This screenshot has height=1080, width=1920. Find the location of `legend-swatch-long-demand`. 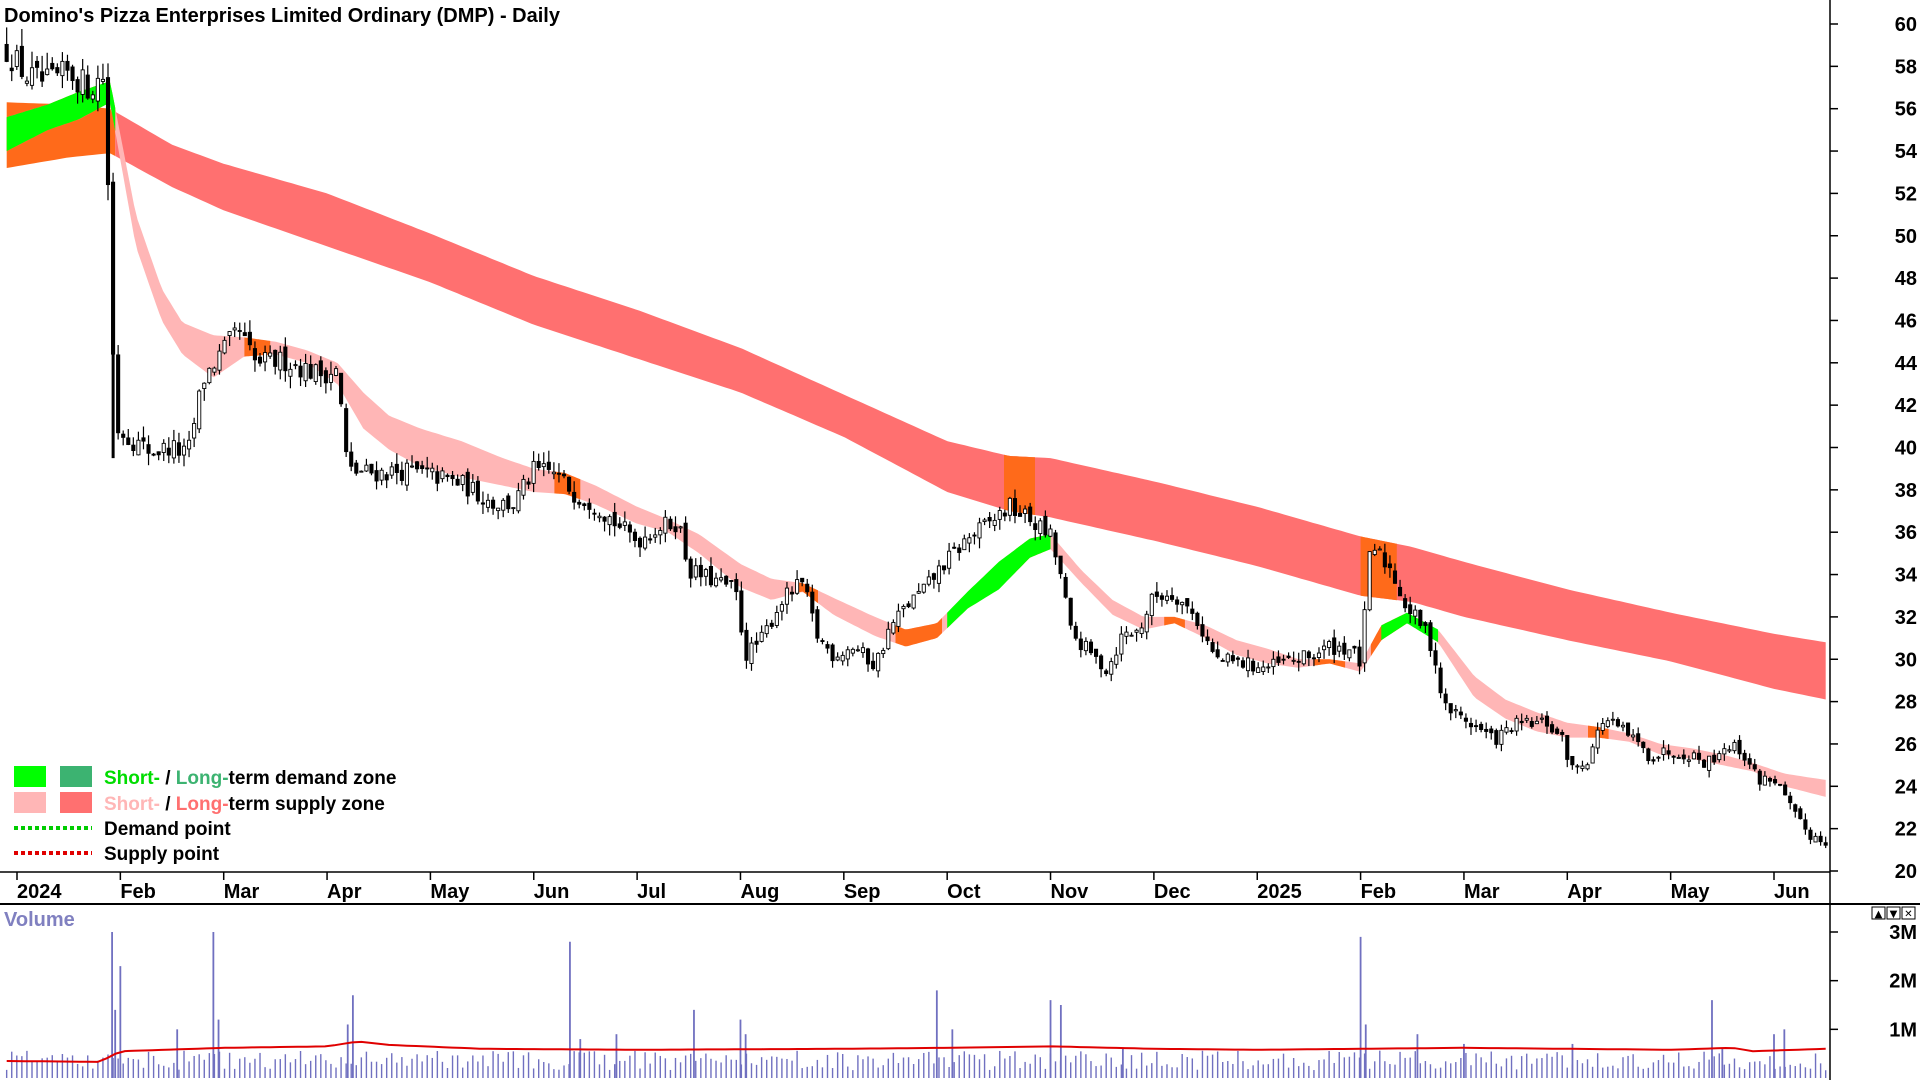

legend-swatch-long-demand is located at coordinates (76, 776).